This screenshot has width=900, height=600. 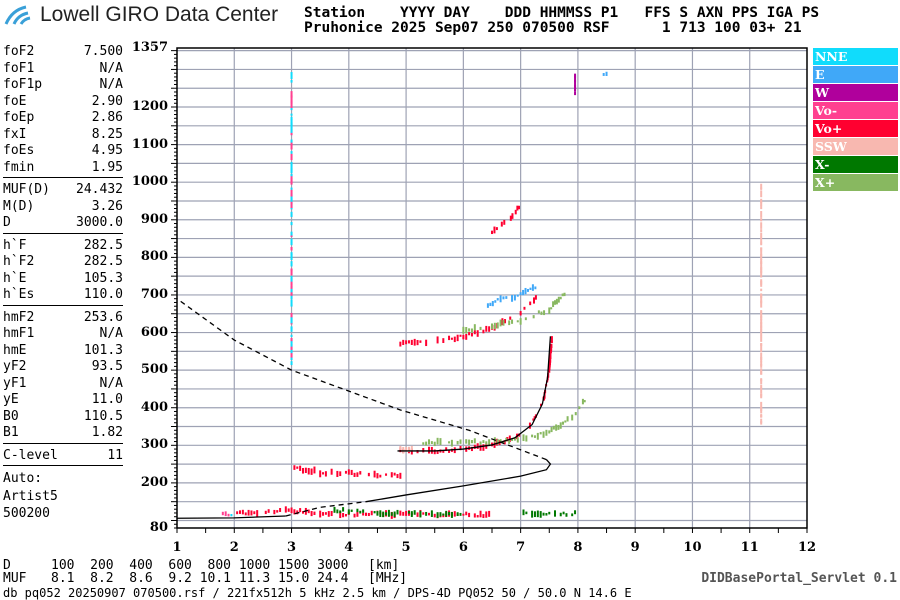 I want to click on param-name: M(D), so click(x=19, y=206).